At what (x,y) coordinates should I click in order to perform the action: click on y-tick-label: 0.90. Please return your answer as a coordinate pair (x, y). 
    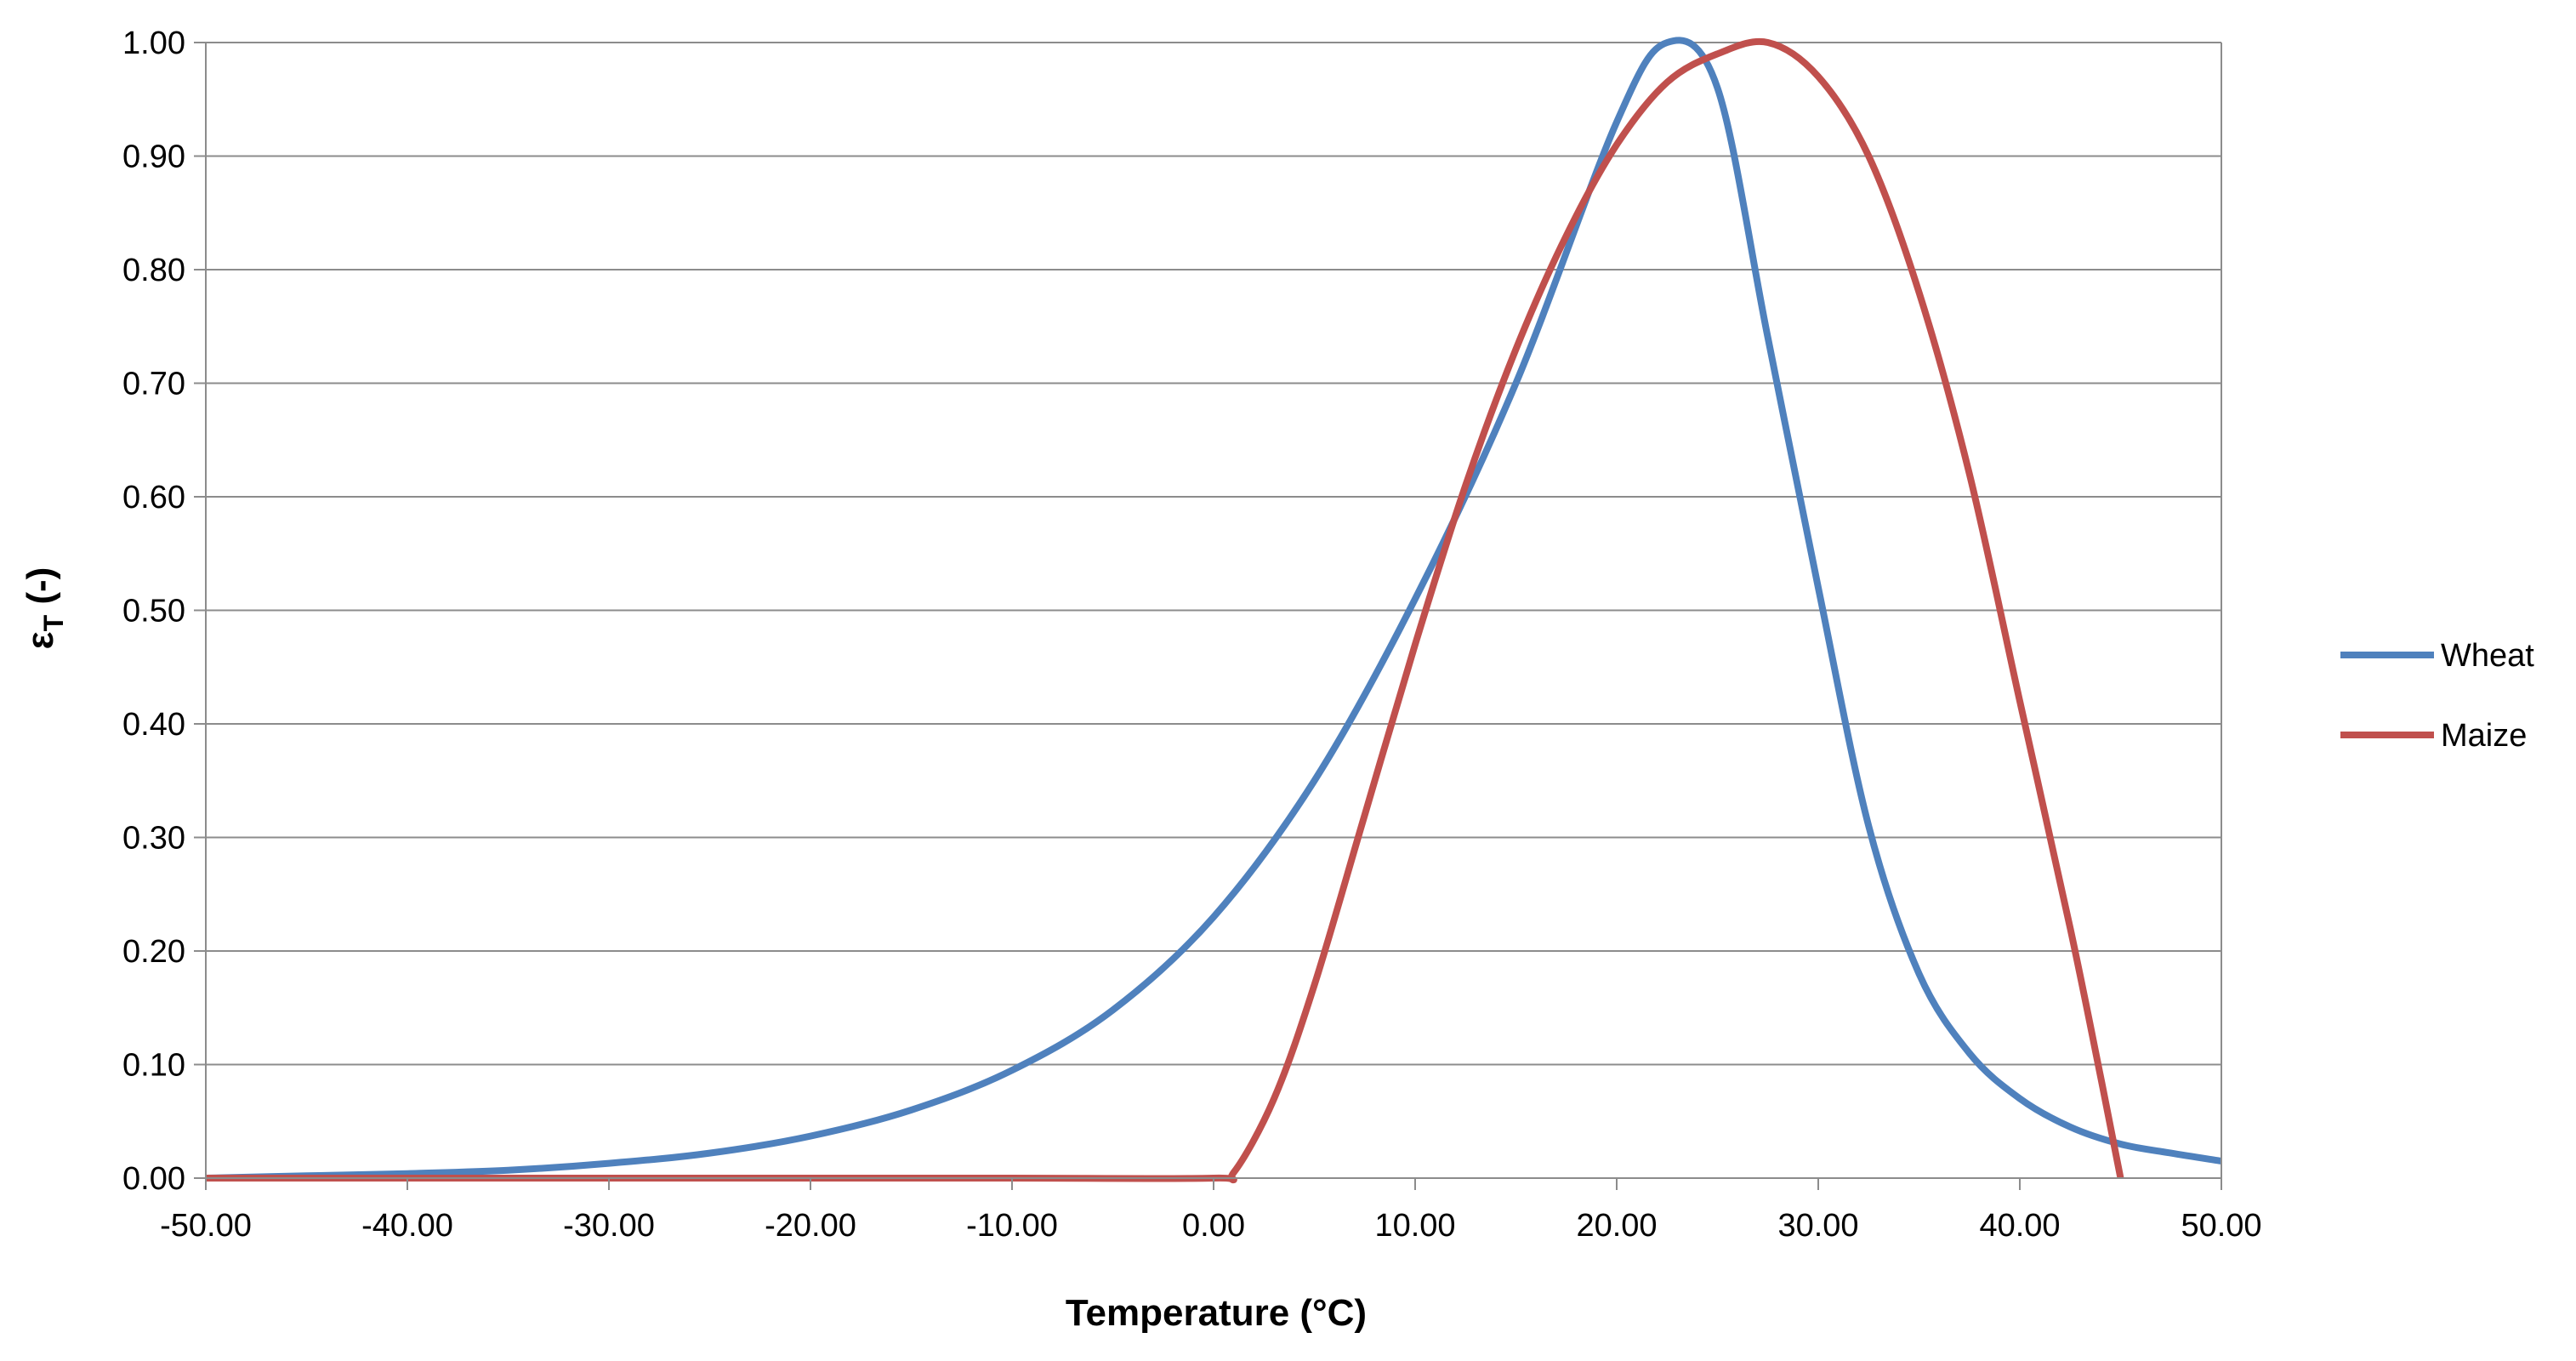
    Looking at the image, I should click on (153, 157).